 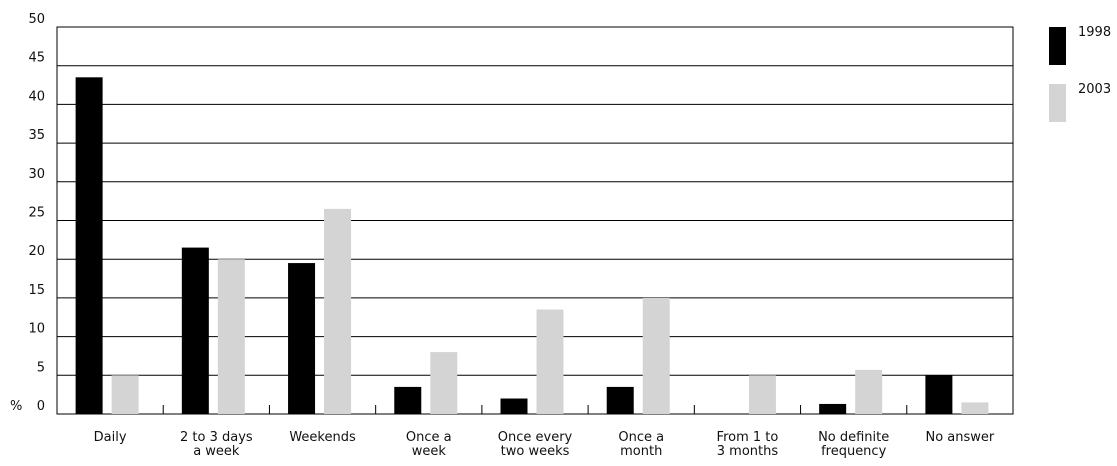 I want to click on legend: 1998 2003, so click(x=1080, y=73).